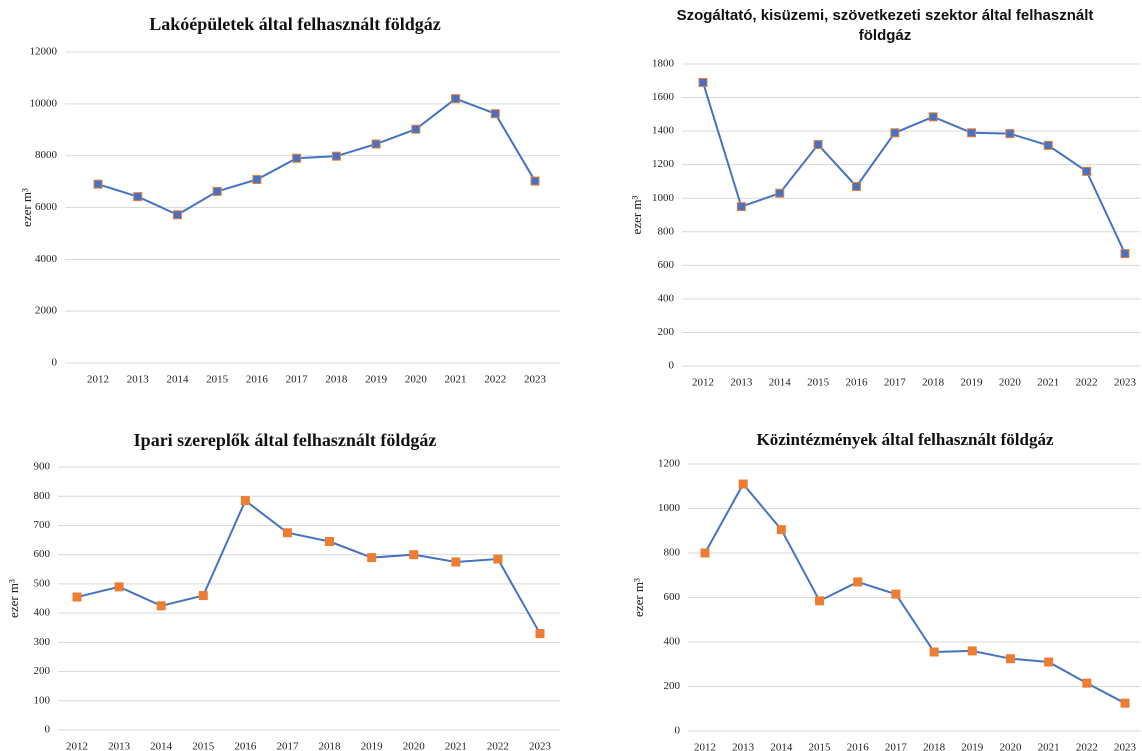  Describe the element at coordinates (896, 746) in the screenshot. I see `x-tick-label: 2017` at that location.